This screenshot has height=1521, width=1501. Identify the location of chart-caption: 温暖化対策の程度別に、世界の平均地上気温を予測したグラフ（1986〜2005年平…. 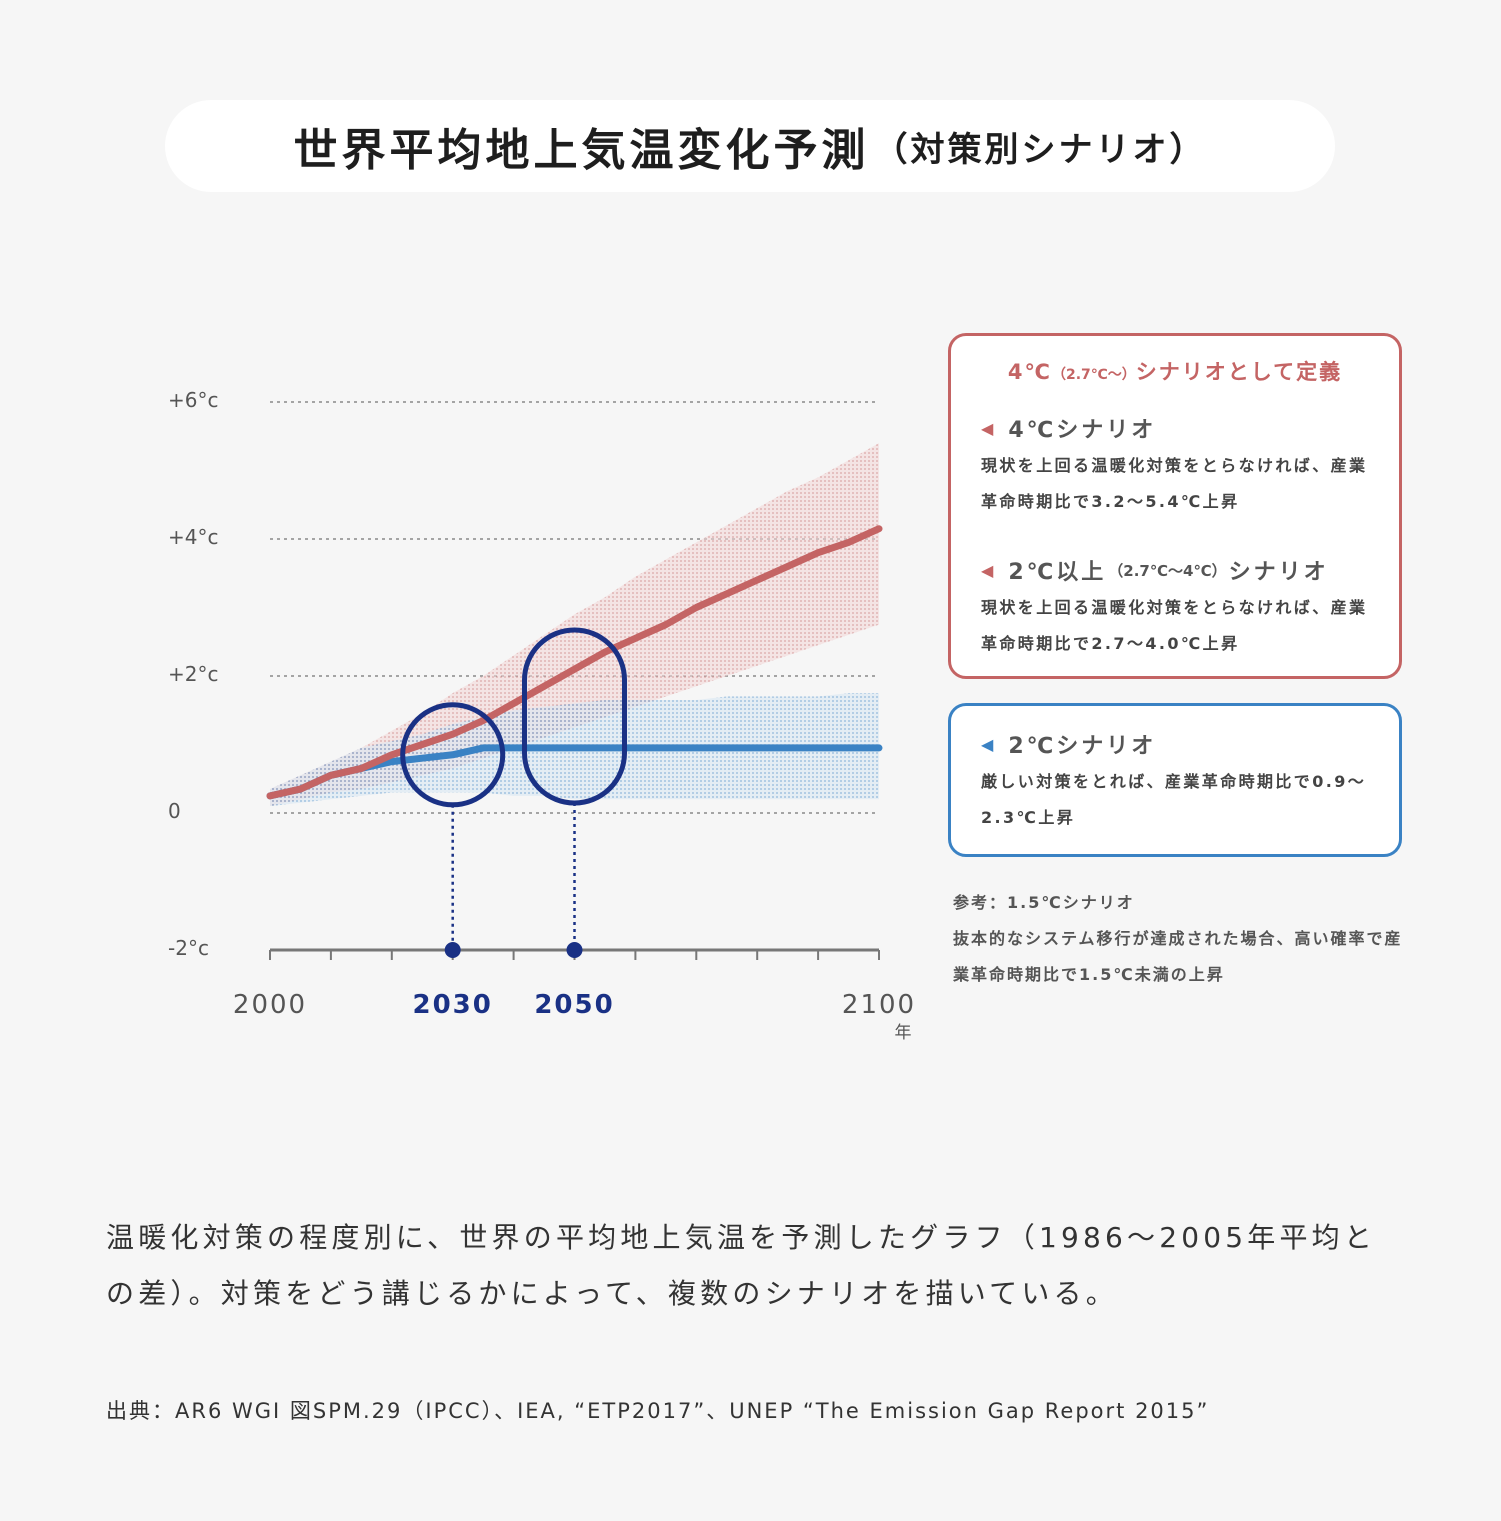
(741, 1265).